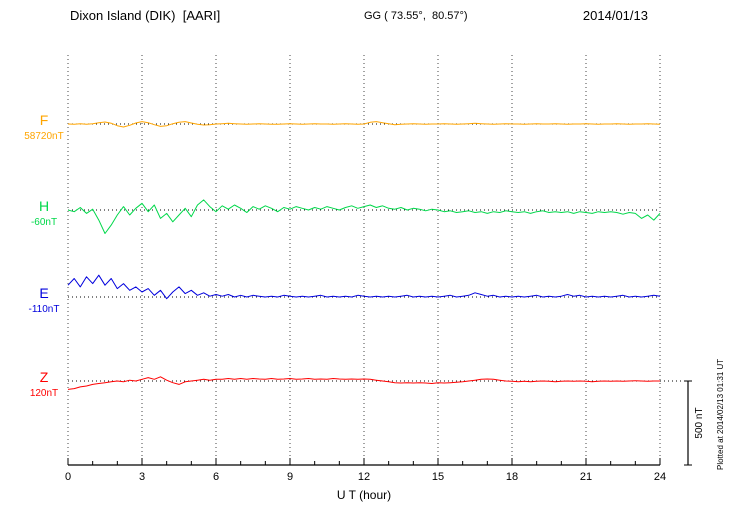 The width and height of the screenshot is (730, 520). I want to click on x-axis-label: U T (hour), so click(364, 495).